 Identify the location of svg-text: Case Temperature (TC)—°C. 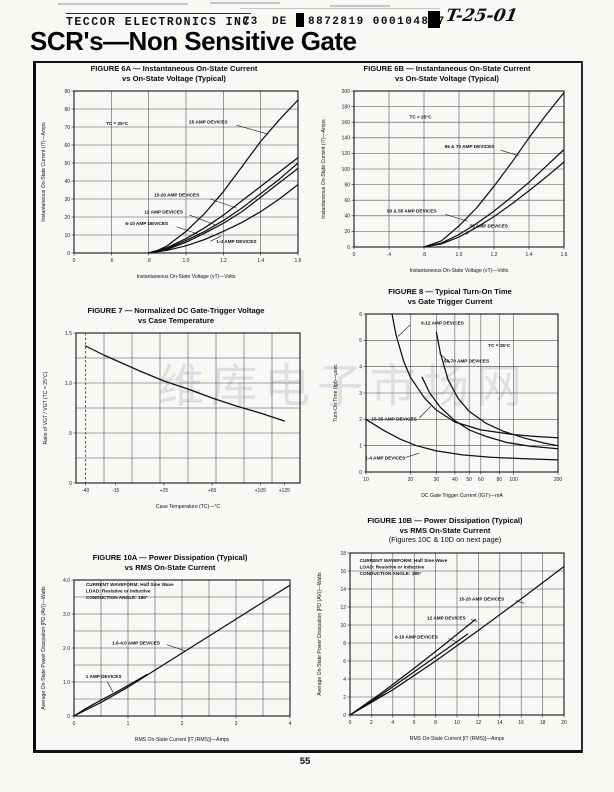
(188, 507).